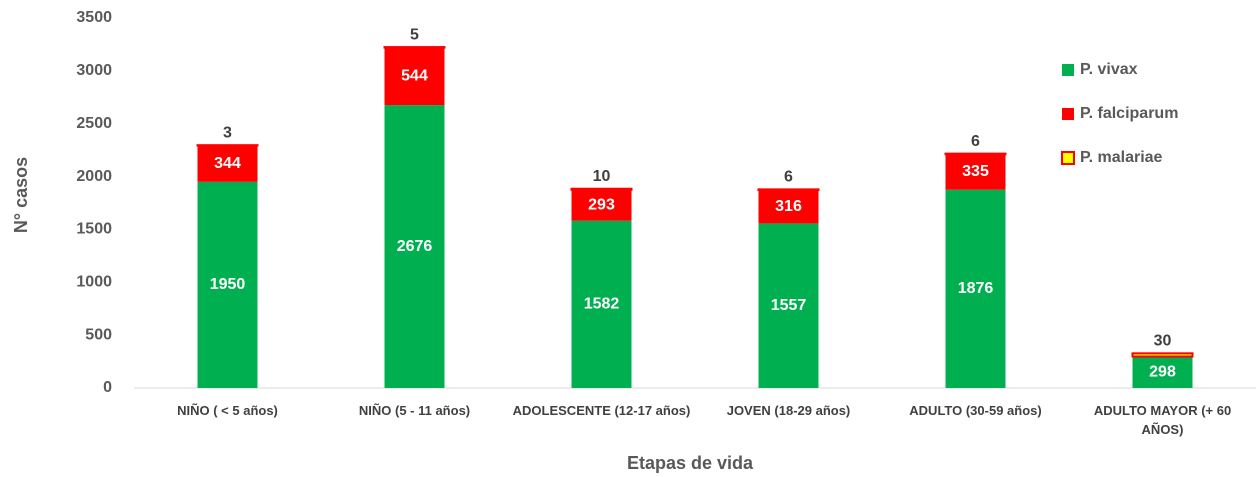 The height and width of the screenshot is (477, 1258). What do you see at coordinates (94, 282) in the screenshot?
I see `y-tick-label: 1000` at bounding box center [94, 282].